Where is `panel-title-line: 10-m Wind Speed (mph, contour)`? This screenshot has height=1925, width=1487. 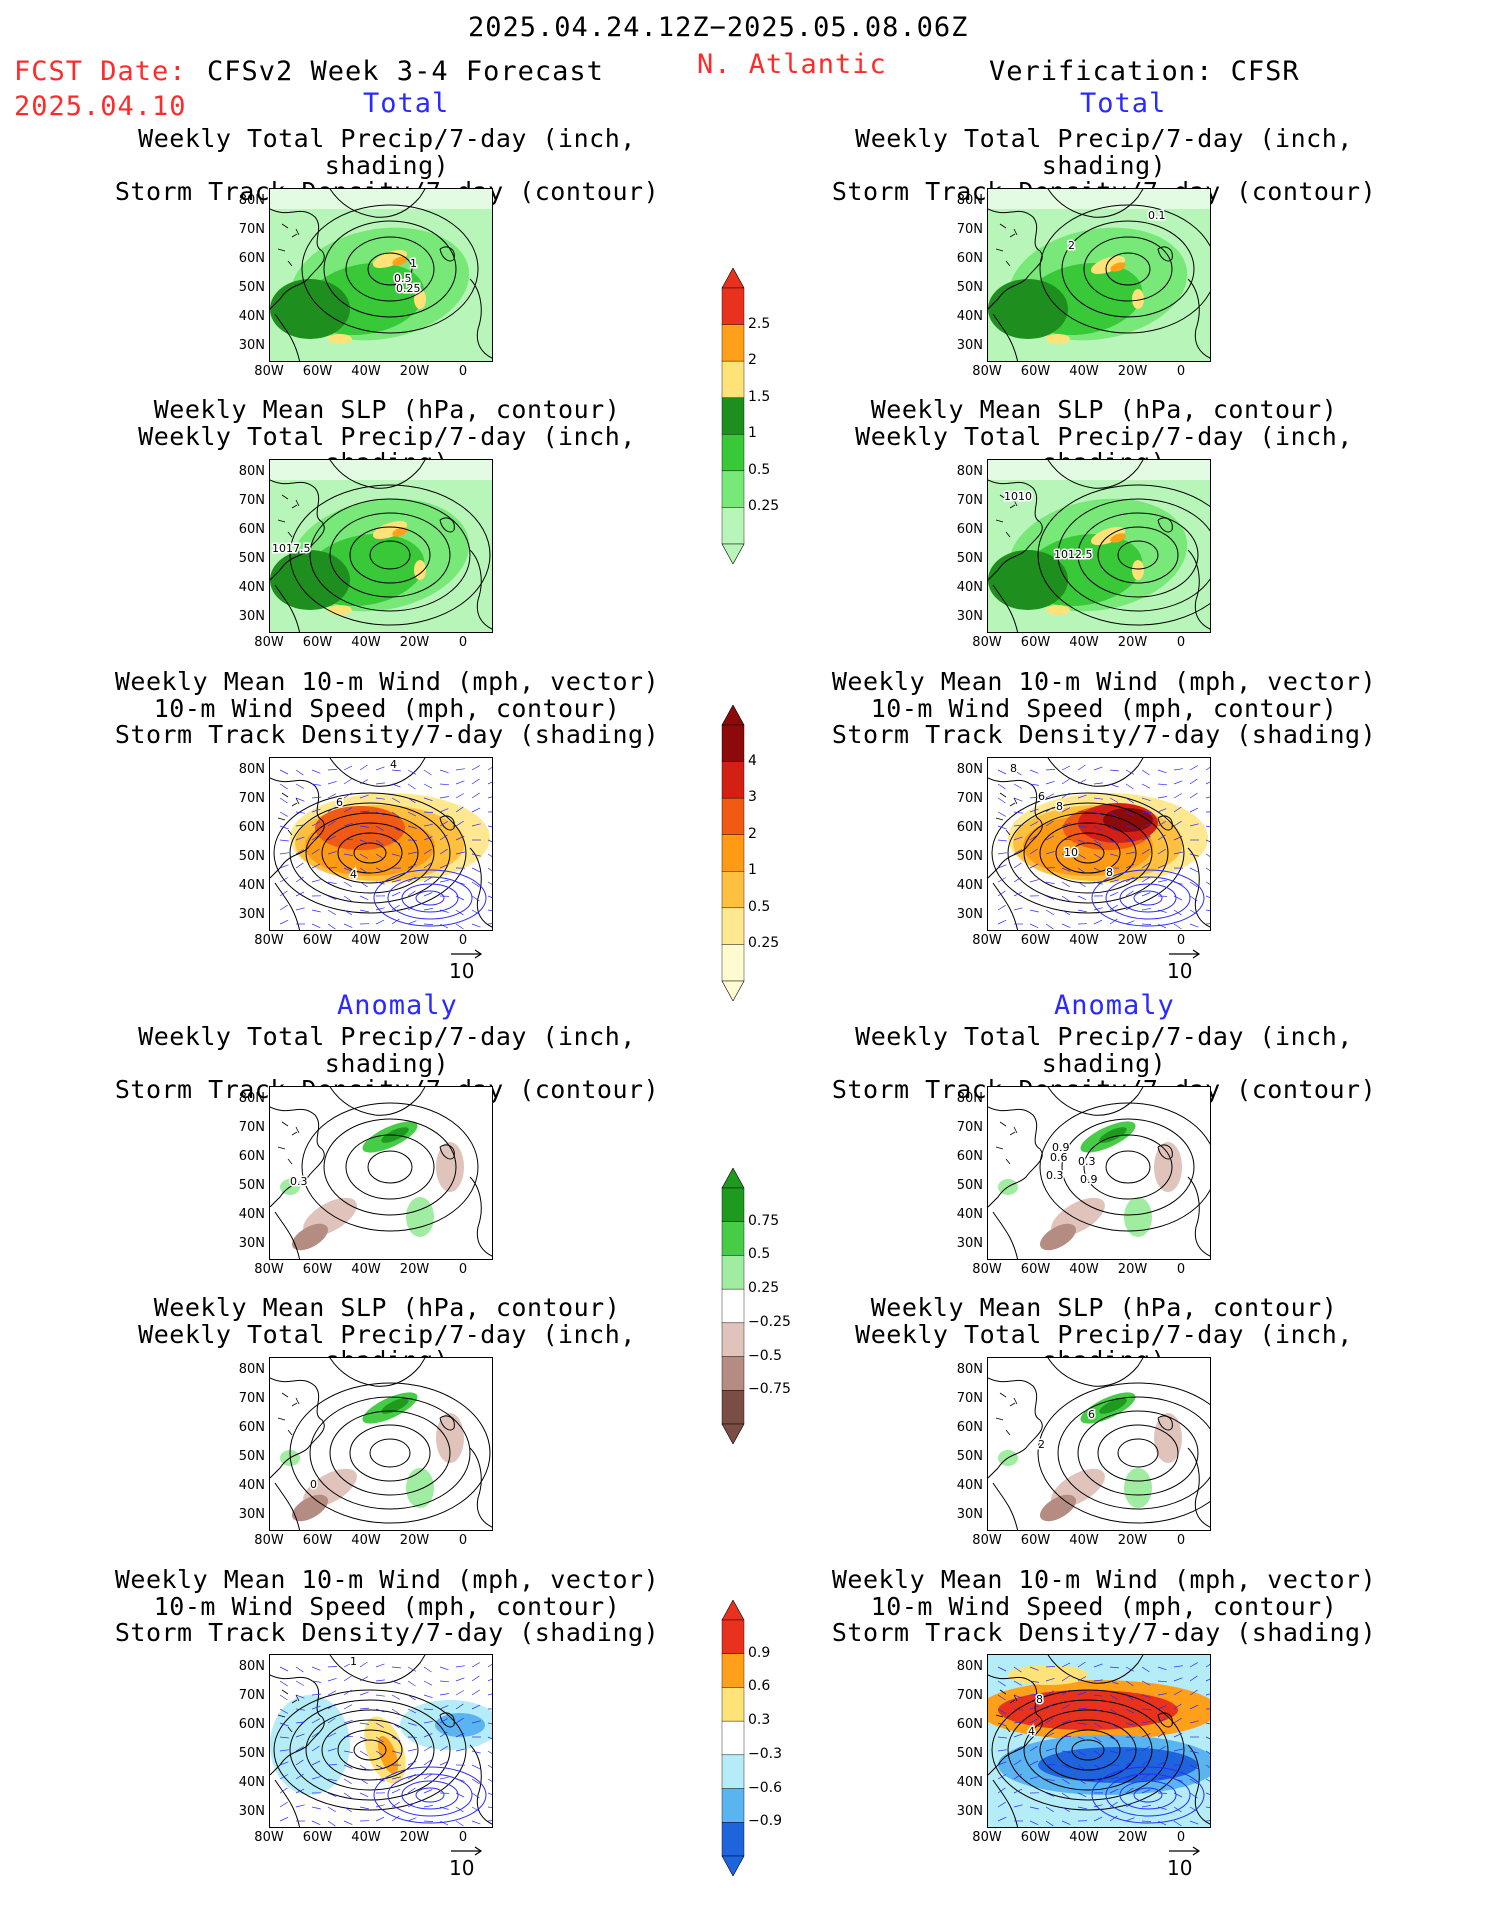
panel-title-line: 10-m Wind Speed (mph, contour) is located at coordinates (387, 1606).